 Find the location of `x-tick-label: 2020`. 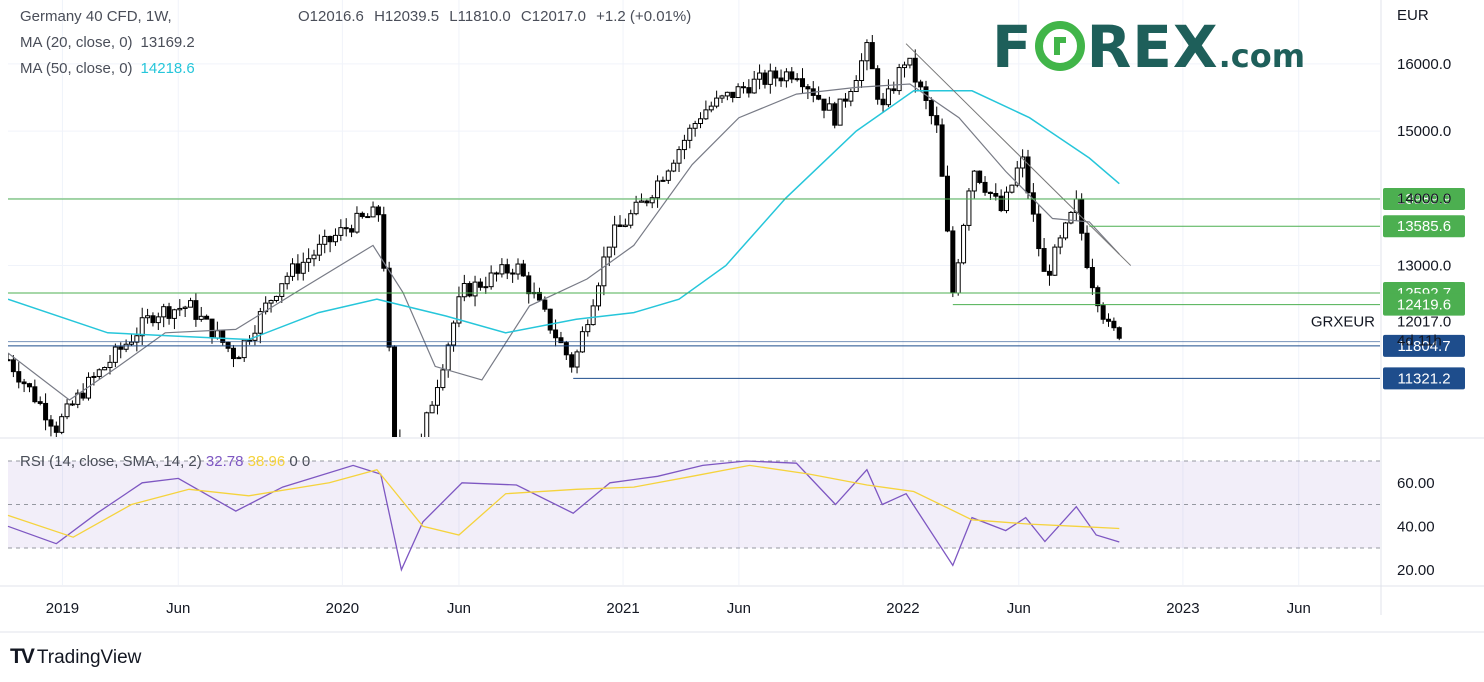

x-tick-label: 2020 is located at coordinates (342, 608).